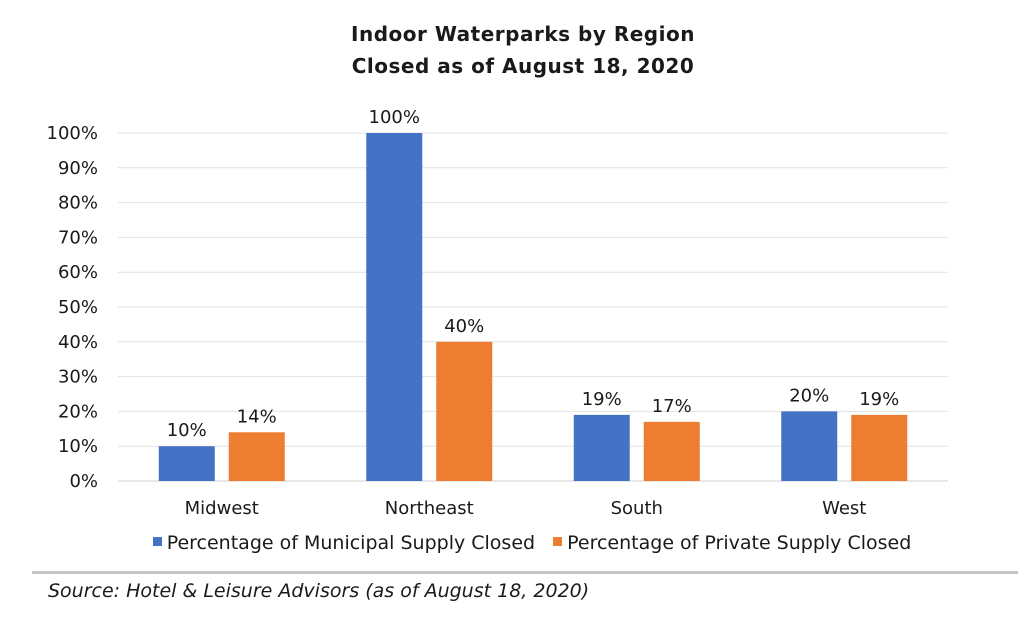 The width and height of the screenshot is (1024, 628). What do you see at coordinates (78, 342) in the screenshot?
I see `y-tick-label: 40%` at bounding box center [78, 342].